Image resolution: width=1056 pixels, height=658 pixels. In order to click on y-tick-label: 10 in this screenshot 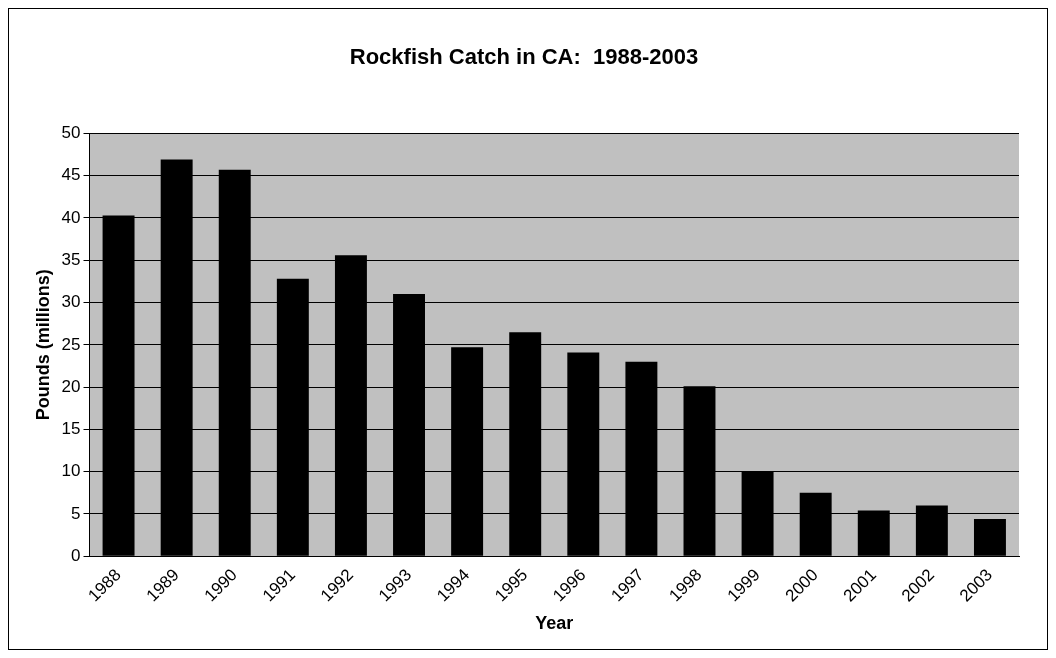, I will do `click(71, 471)`.